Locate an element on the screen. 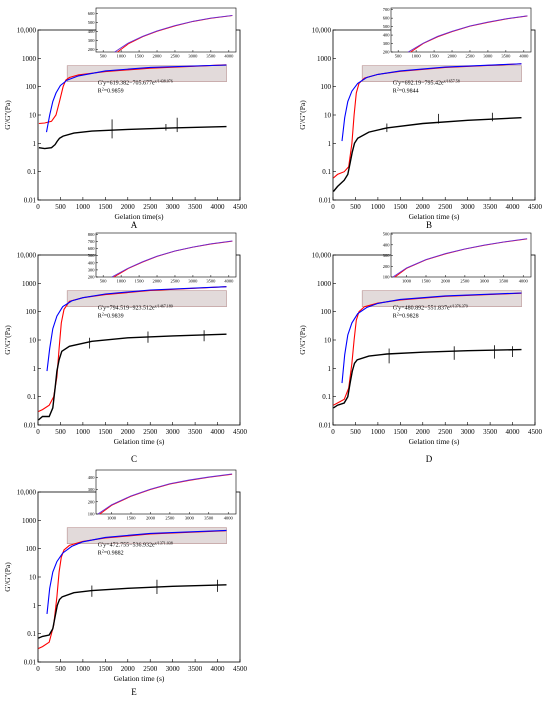 The image size is (550, 705). fit-equation-exponent: x/1371.038 is located at coordinates (164, 542).